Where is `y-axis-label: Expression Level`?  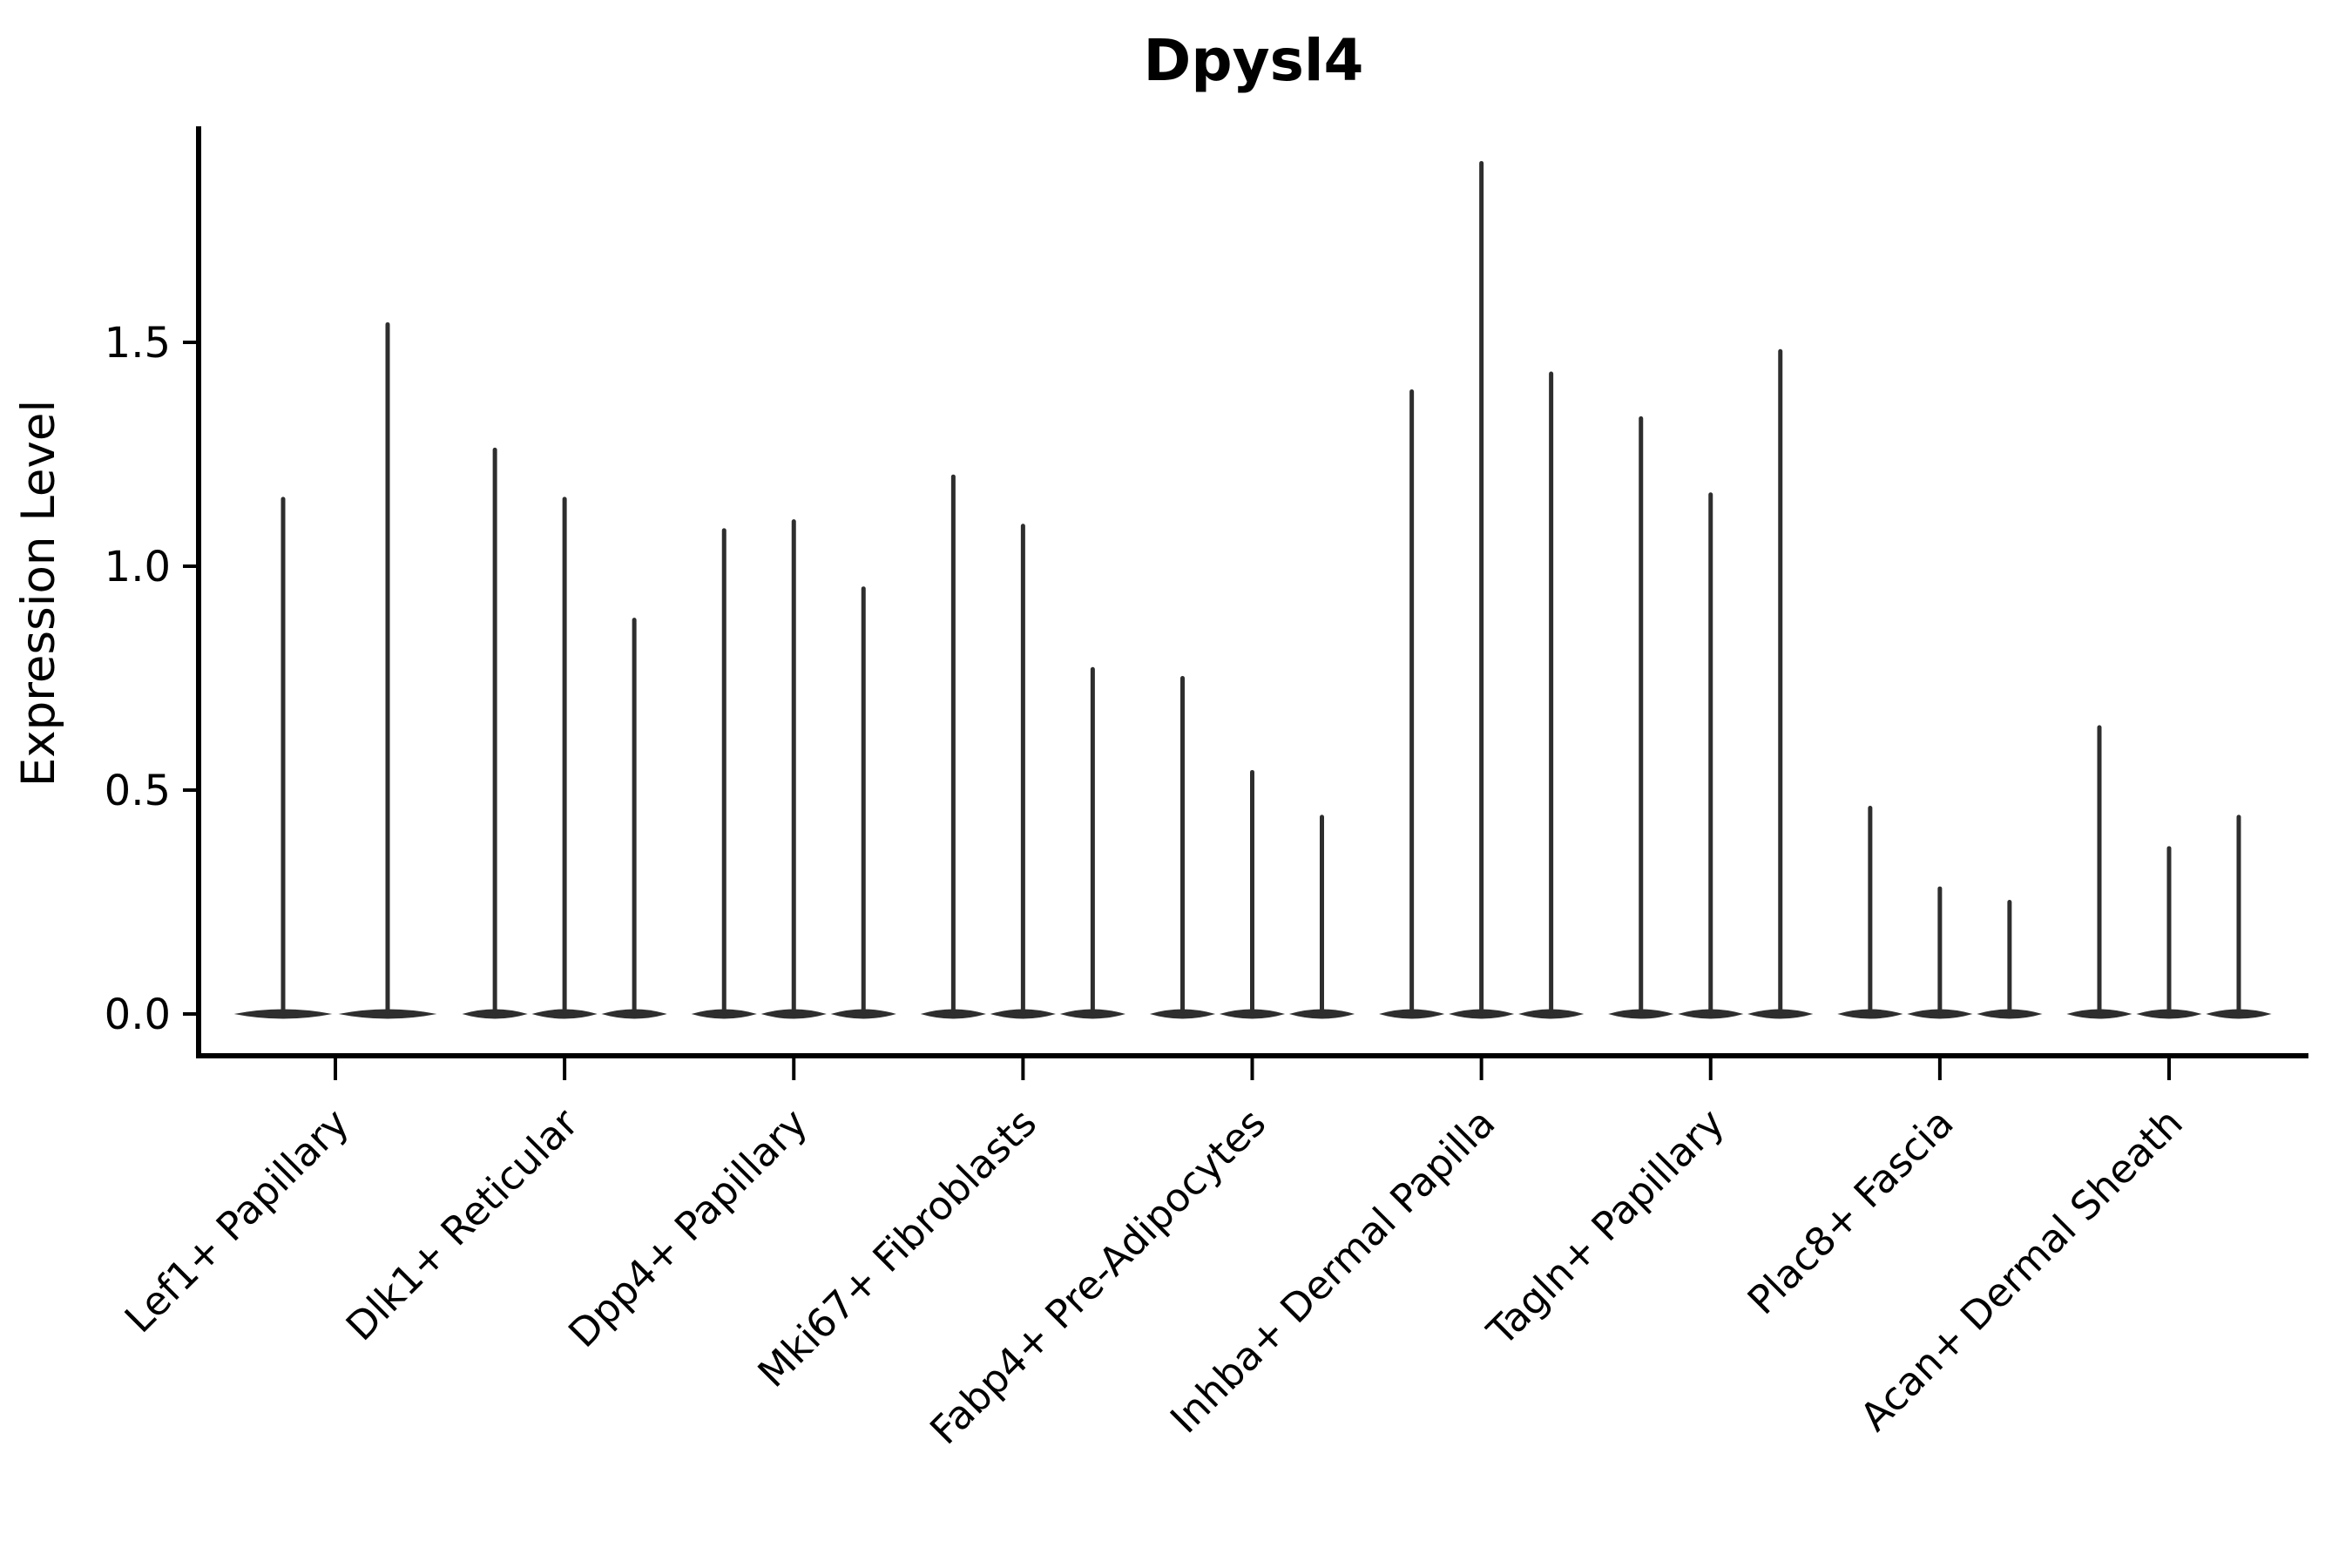 y-axis-label: Expression Level is located at coordinates (38, 593).